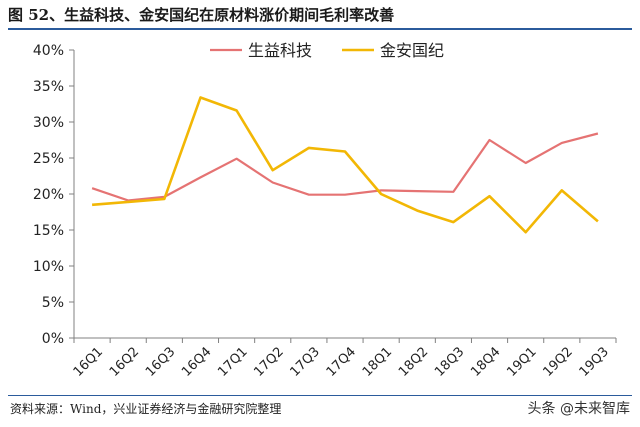  What do you see at coordinates (160, 361) in the screenshot?
I see `x-tick-label: 16Q3` at bounding box center [160, 361].